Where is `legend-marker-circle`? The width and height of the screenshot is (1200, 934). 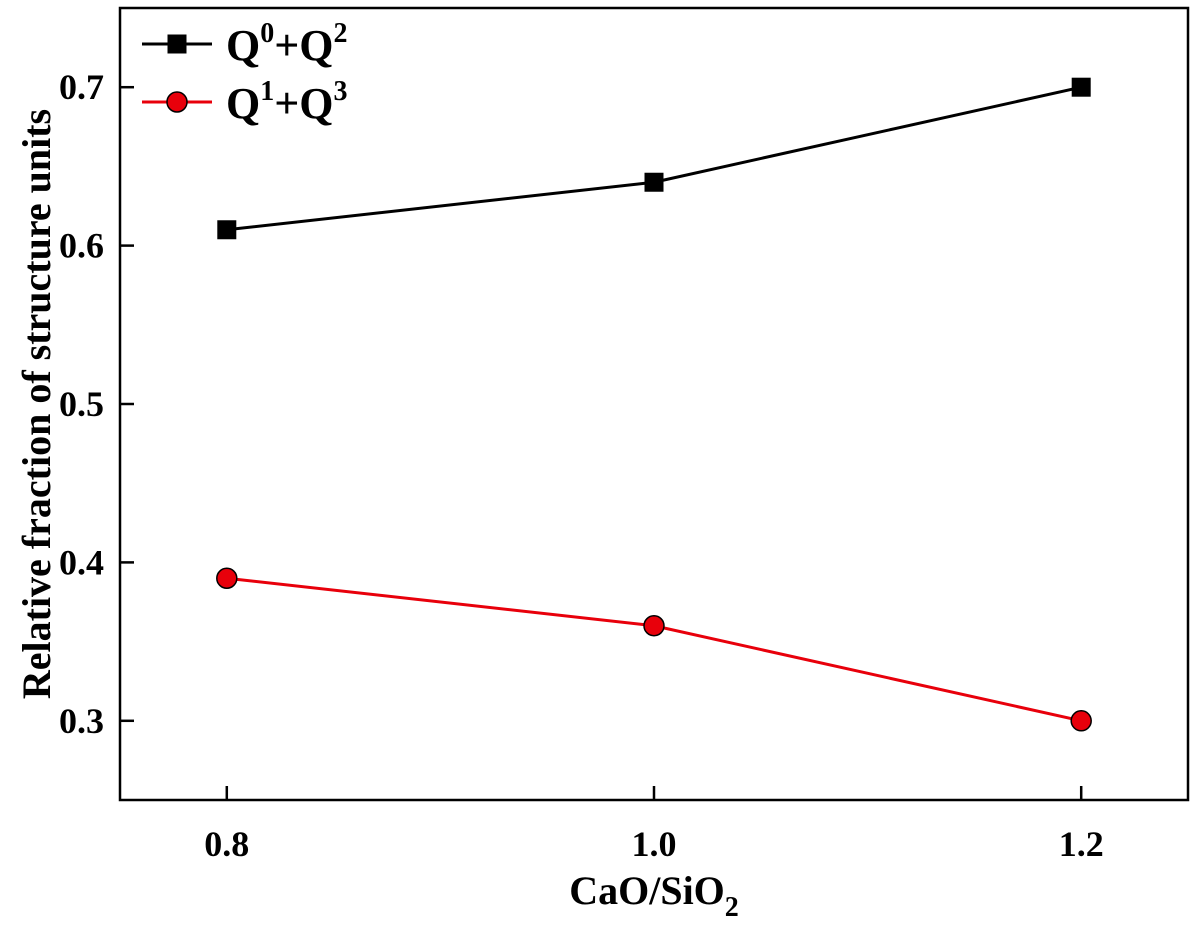 legend-marker-circle is located at coordinates (177, 102).